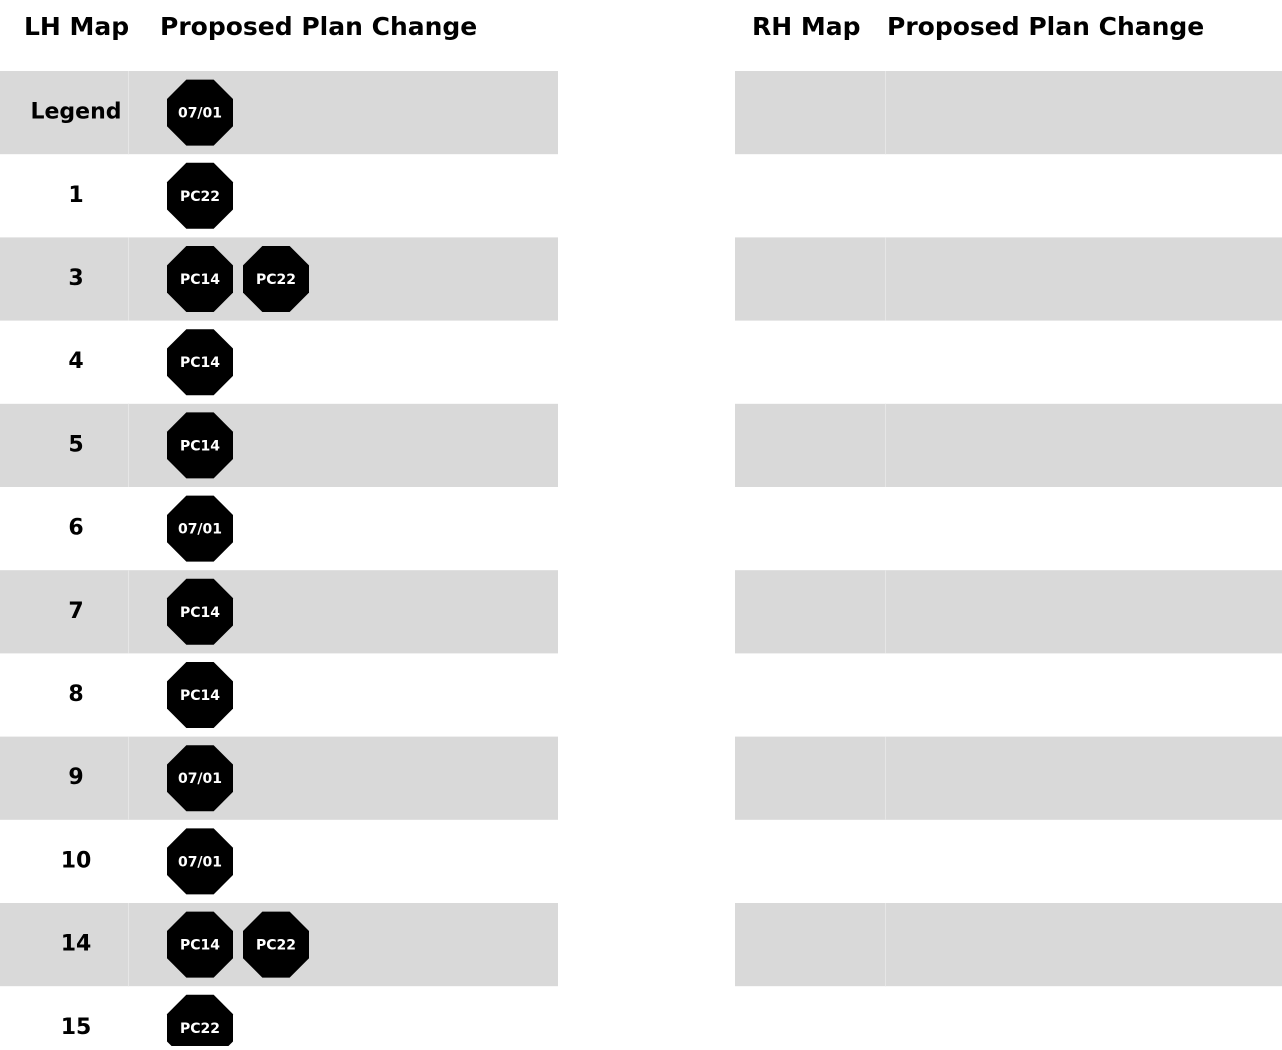 This screenshot has width=1282, height=1050. I want to click on map-label: 14, so click(76, 944).